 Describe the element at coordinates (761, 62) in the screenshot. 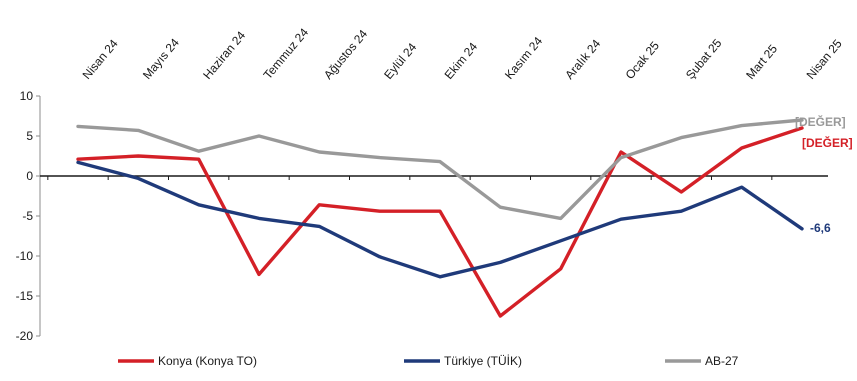

I see `x-tick-label: Mart 25` at that location.